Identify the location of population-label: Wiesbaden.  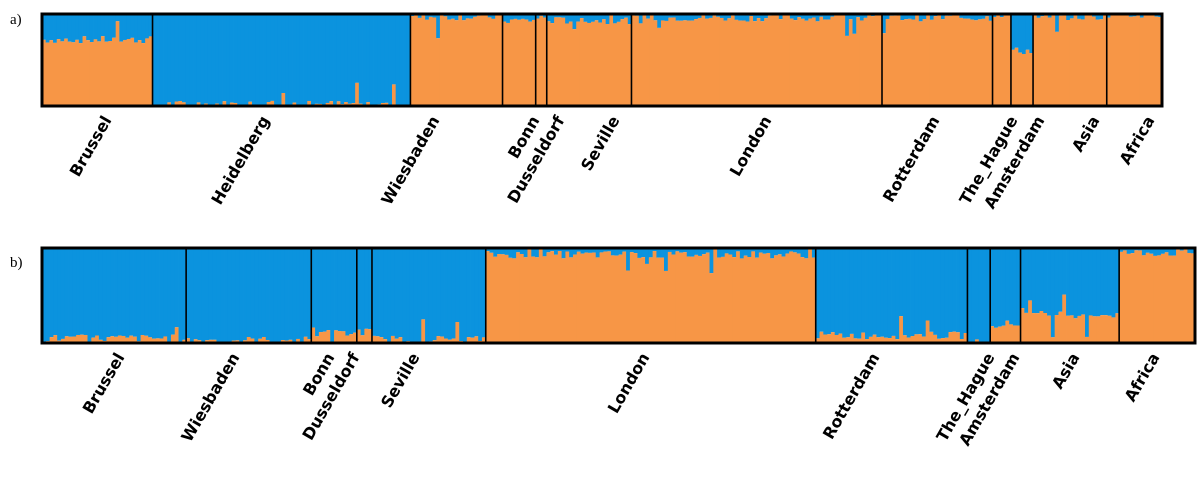
(410, 161).